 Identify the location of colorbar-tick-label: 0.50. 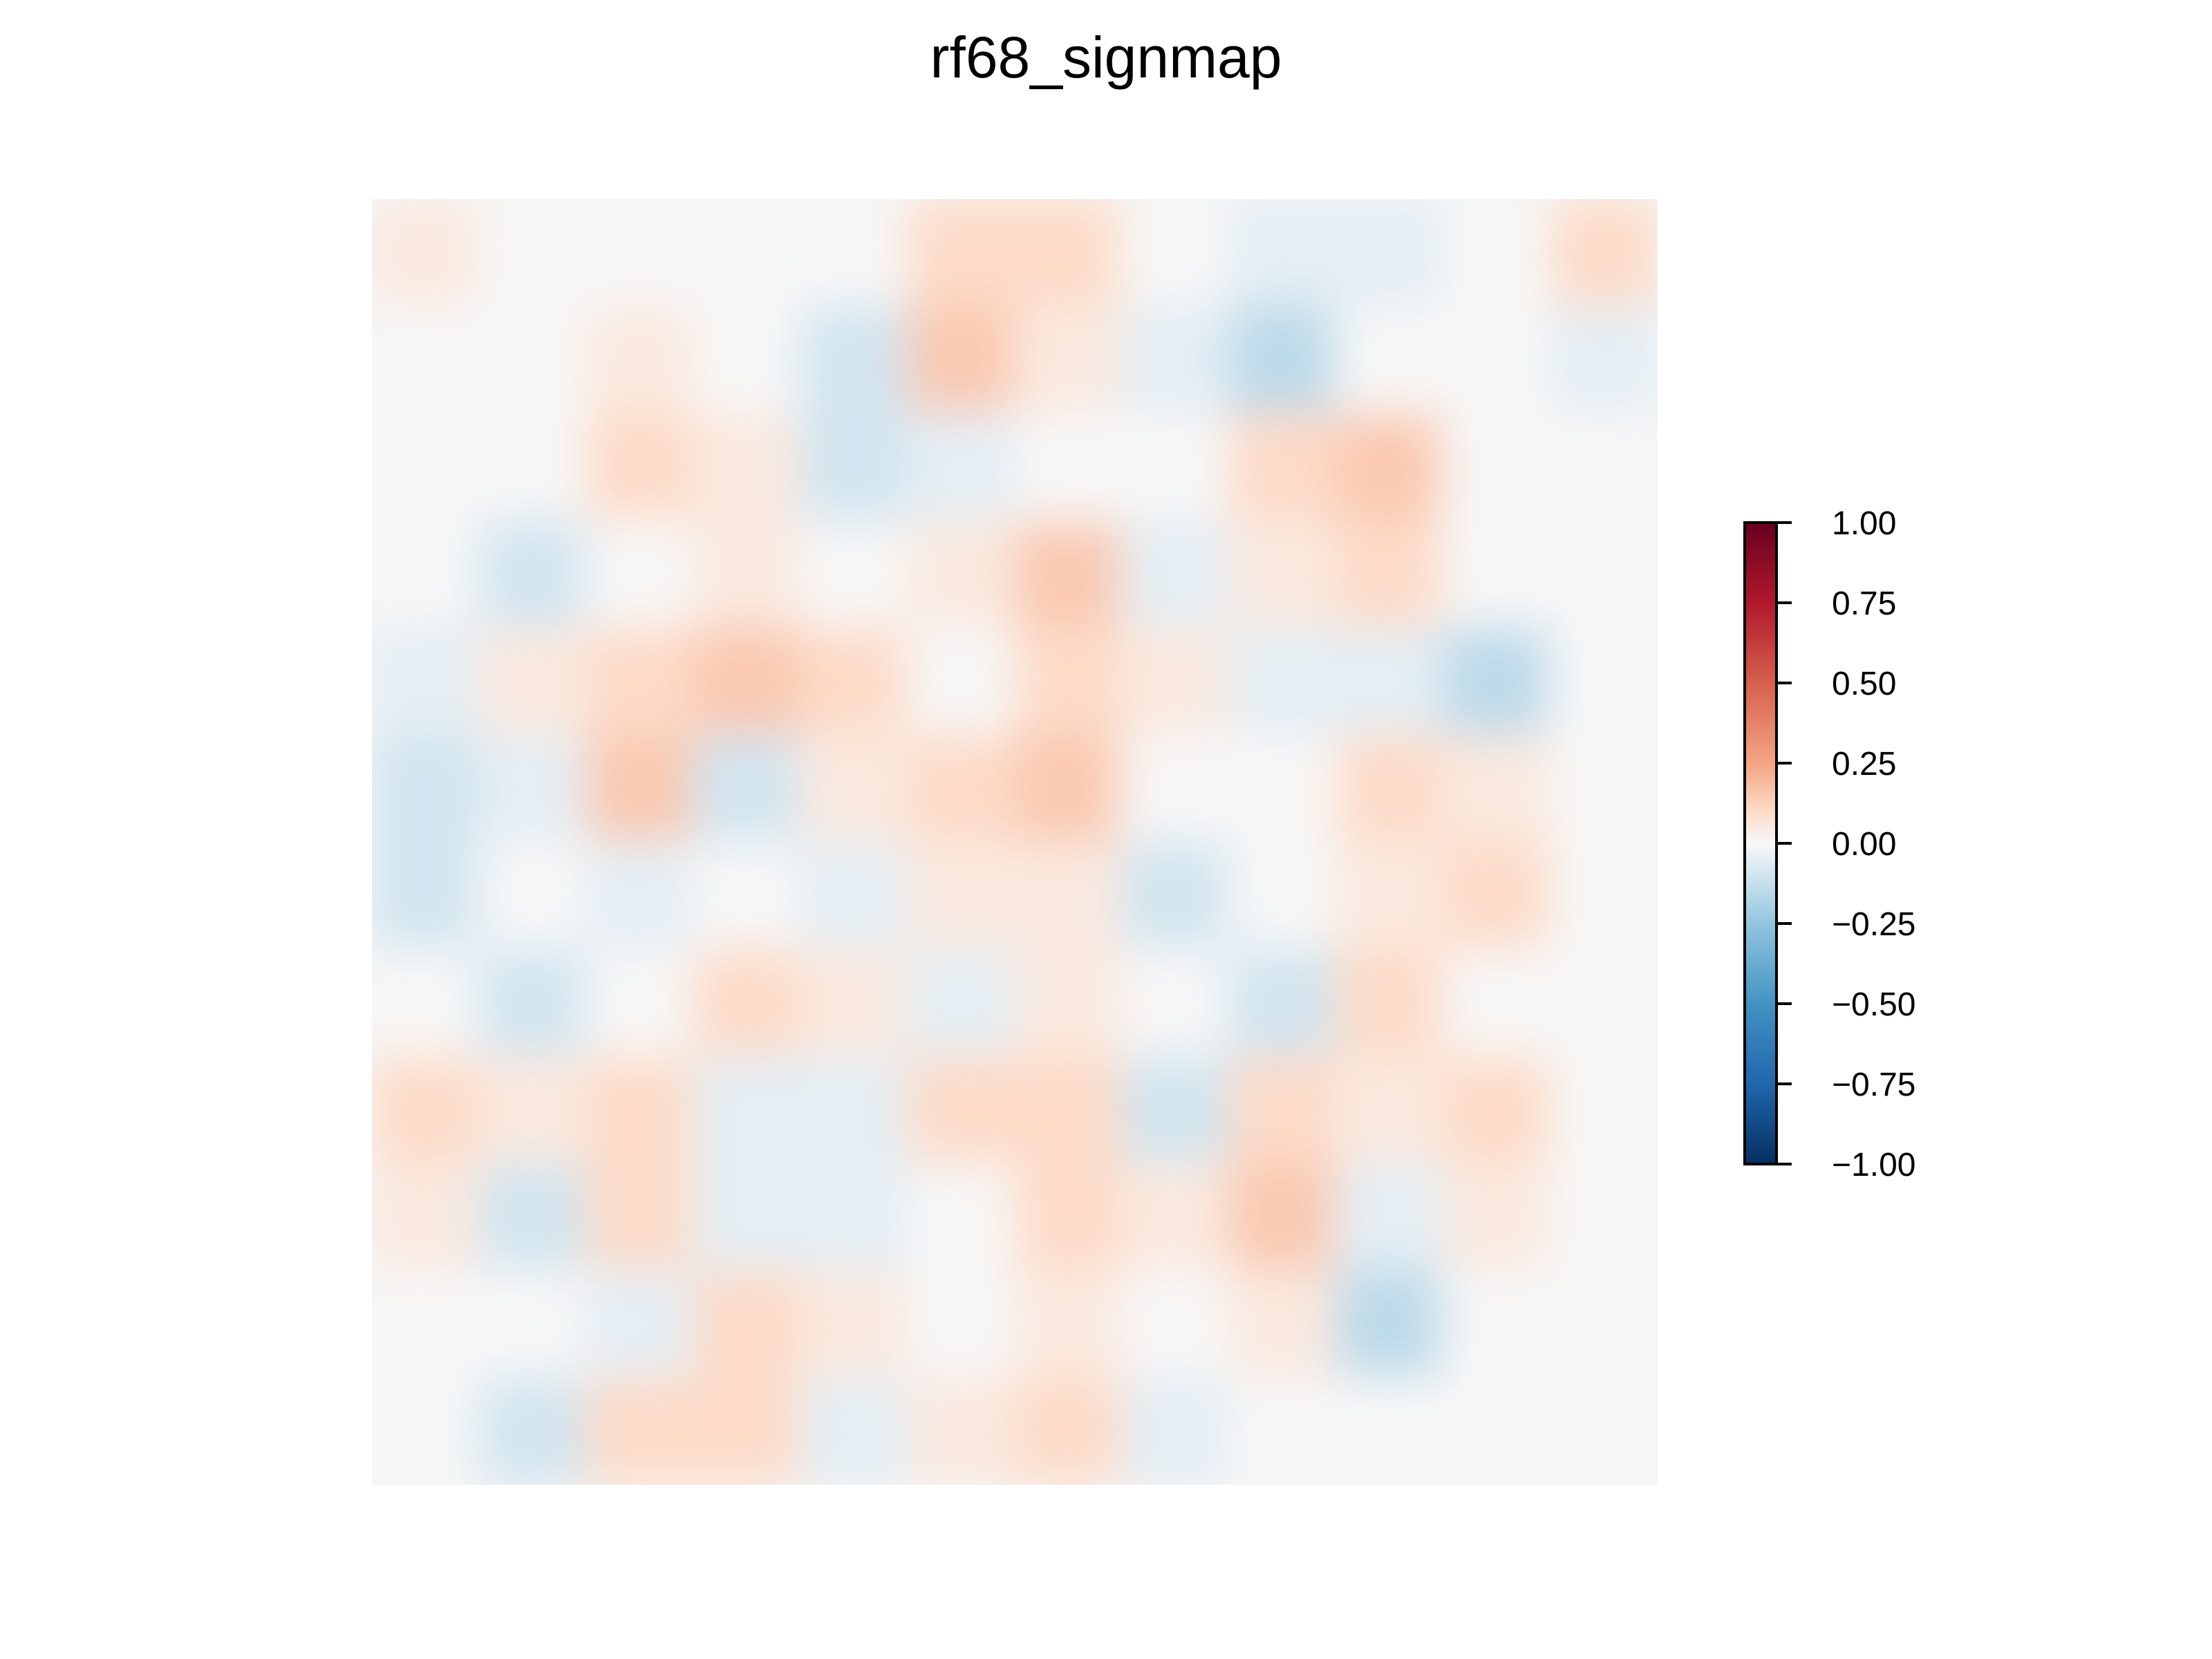
(1864, 684).